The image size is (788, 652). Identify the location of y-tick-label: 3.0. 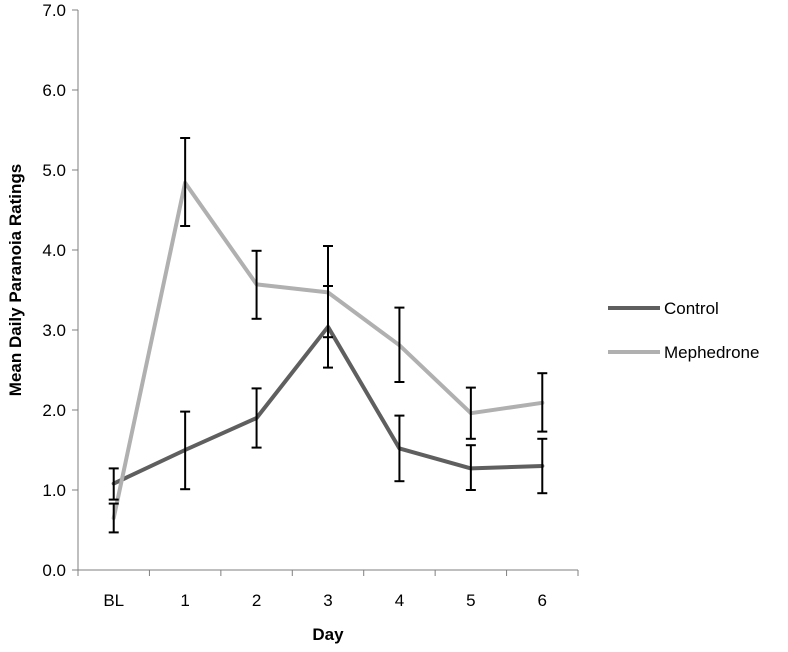
(54, 330).